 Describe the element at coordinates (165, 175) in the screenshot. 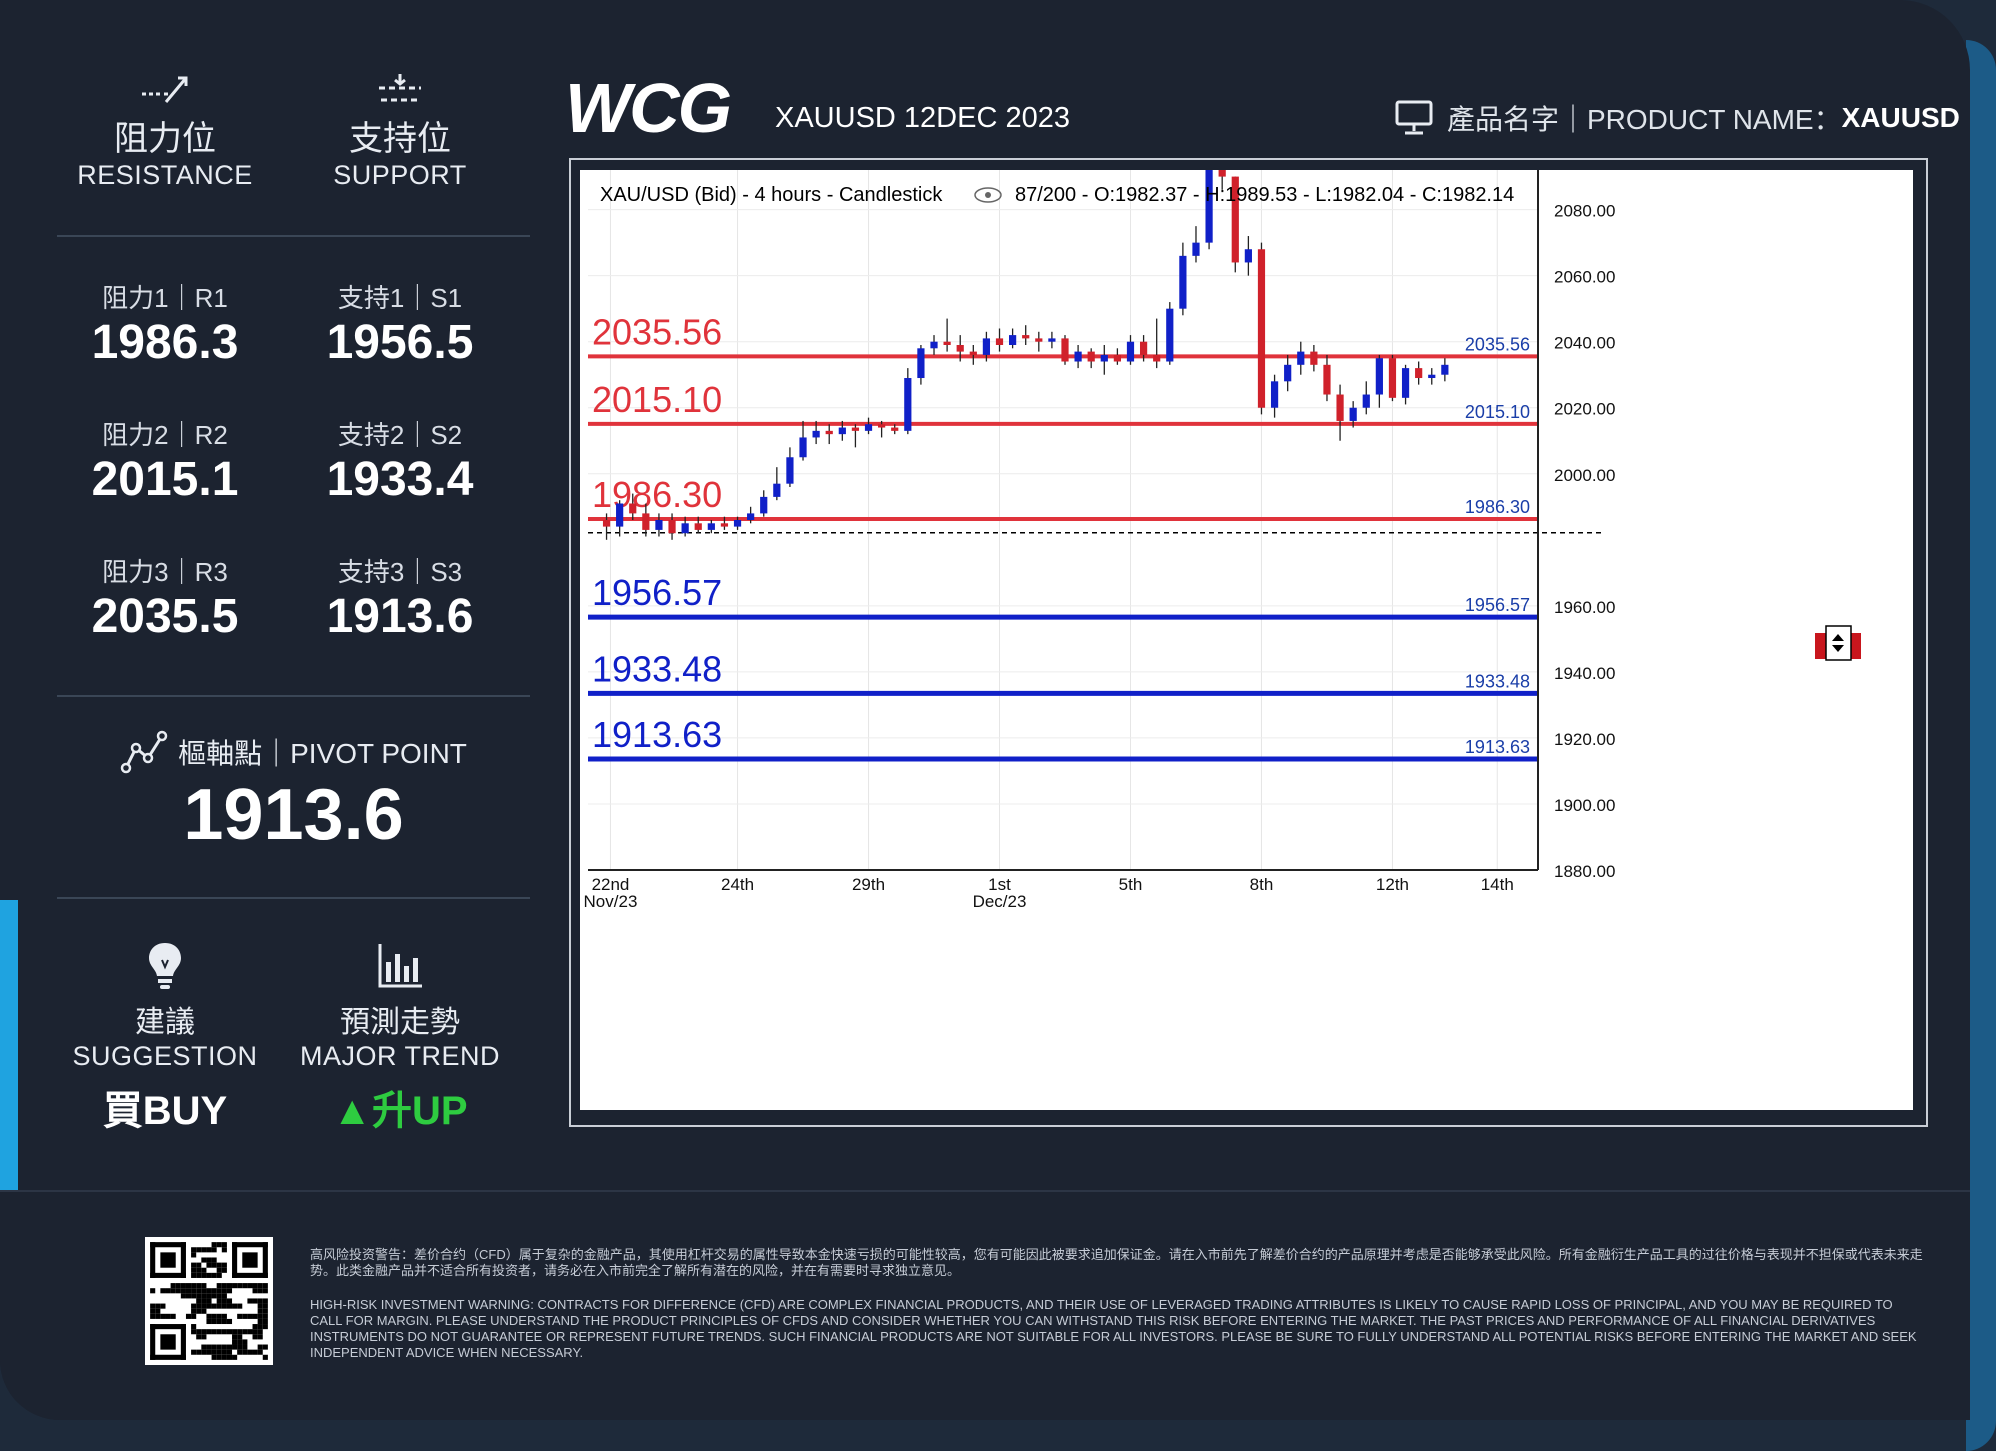

I see `resistance-title-en: RESISTANCE` at that location.